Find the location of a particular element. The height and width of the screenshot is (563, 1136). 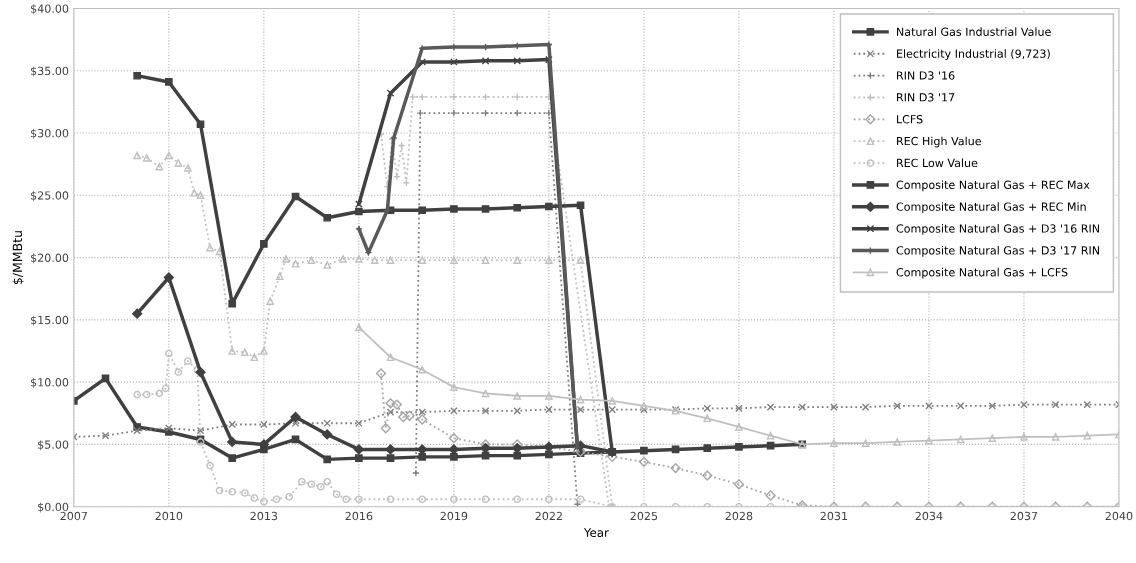

y-tick-label: $25.00 is located at coordinates (50, 196).